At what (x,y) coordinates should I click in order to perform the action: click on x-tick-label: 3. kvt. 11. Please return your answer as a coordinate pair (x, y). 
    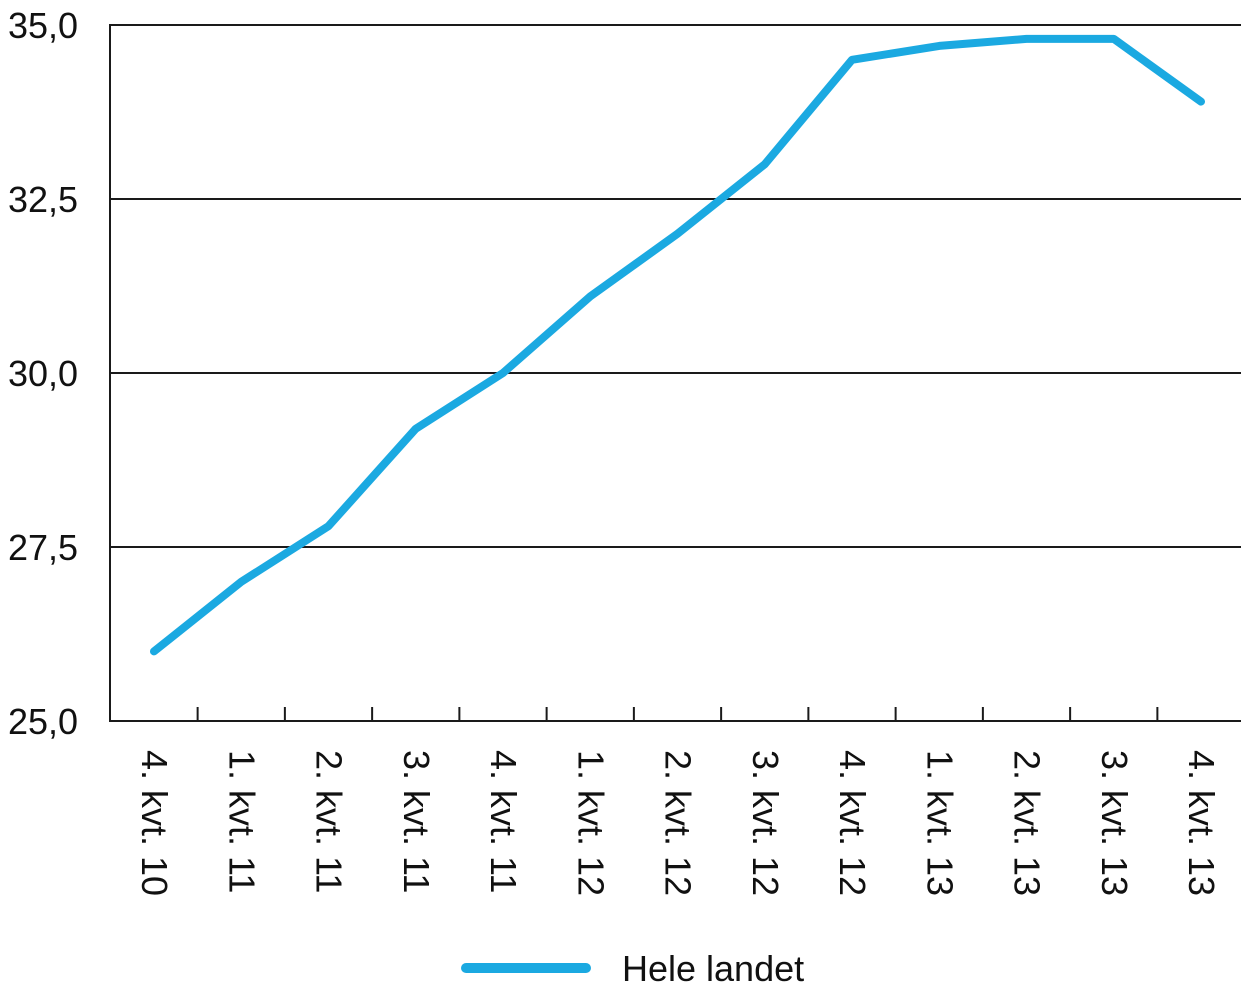
    Looking at the image, I should click on (416, 821).